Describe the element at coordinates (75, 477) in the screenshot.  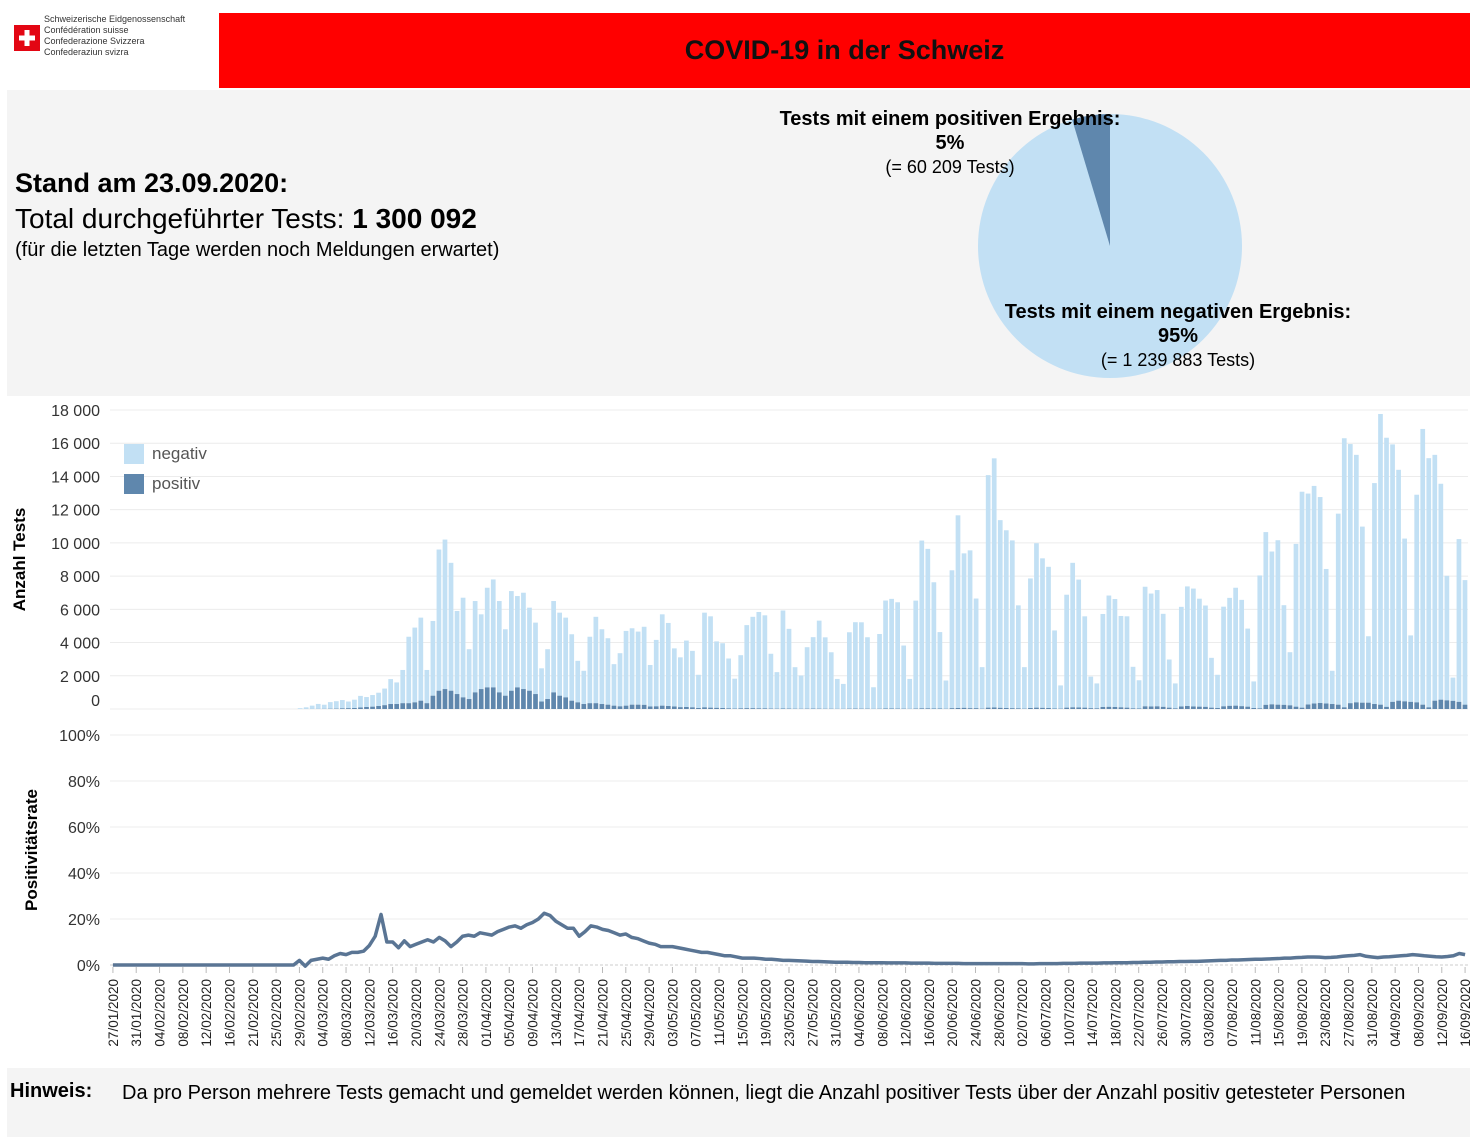
I see `y-tick-label: 14 000` at that location.